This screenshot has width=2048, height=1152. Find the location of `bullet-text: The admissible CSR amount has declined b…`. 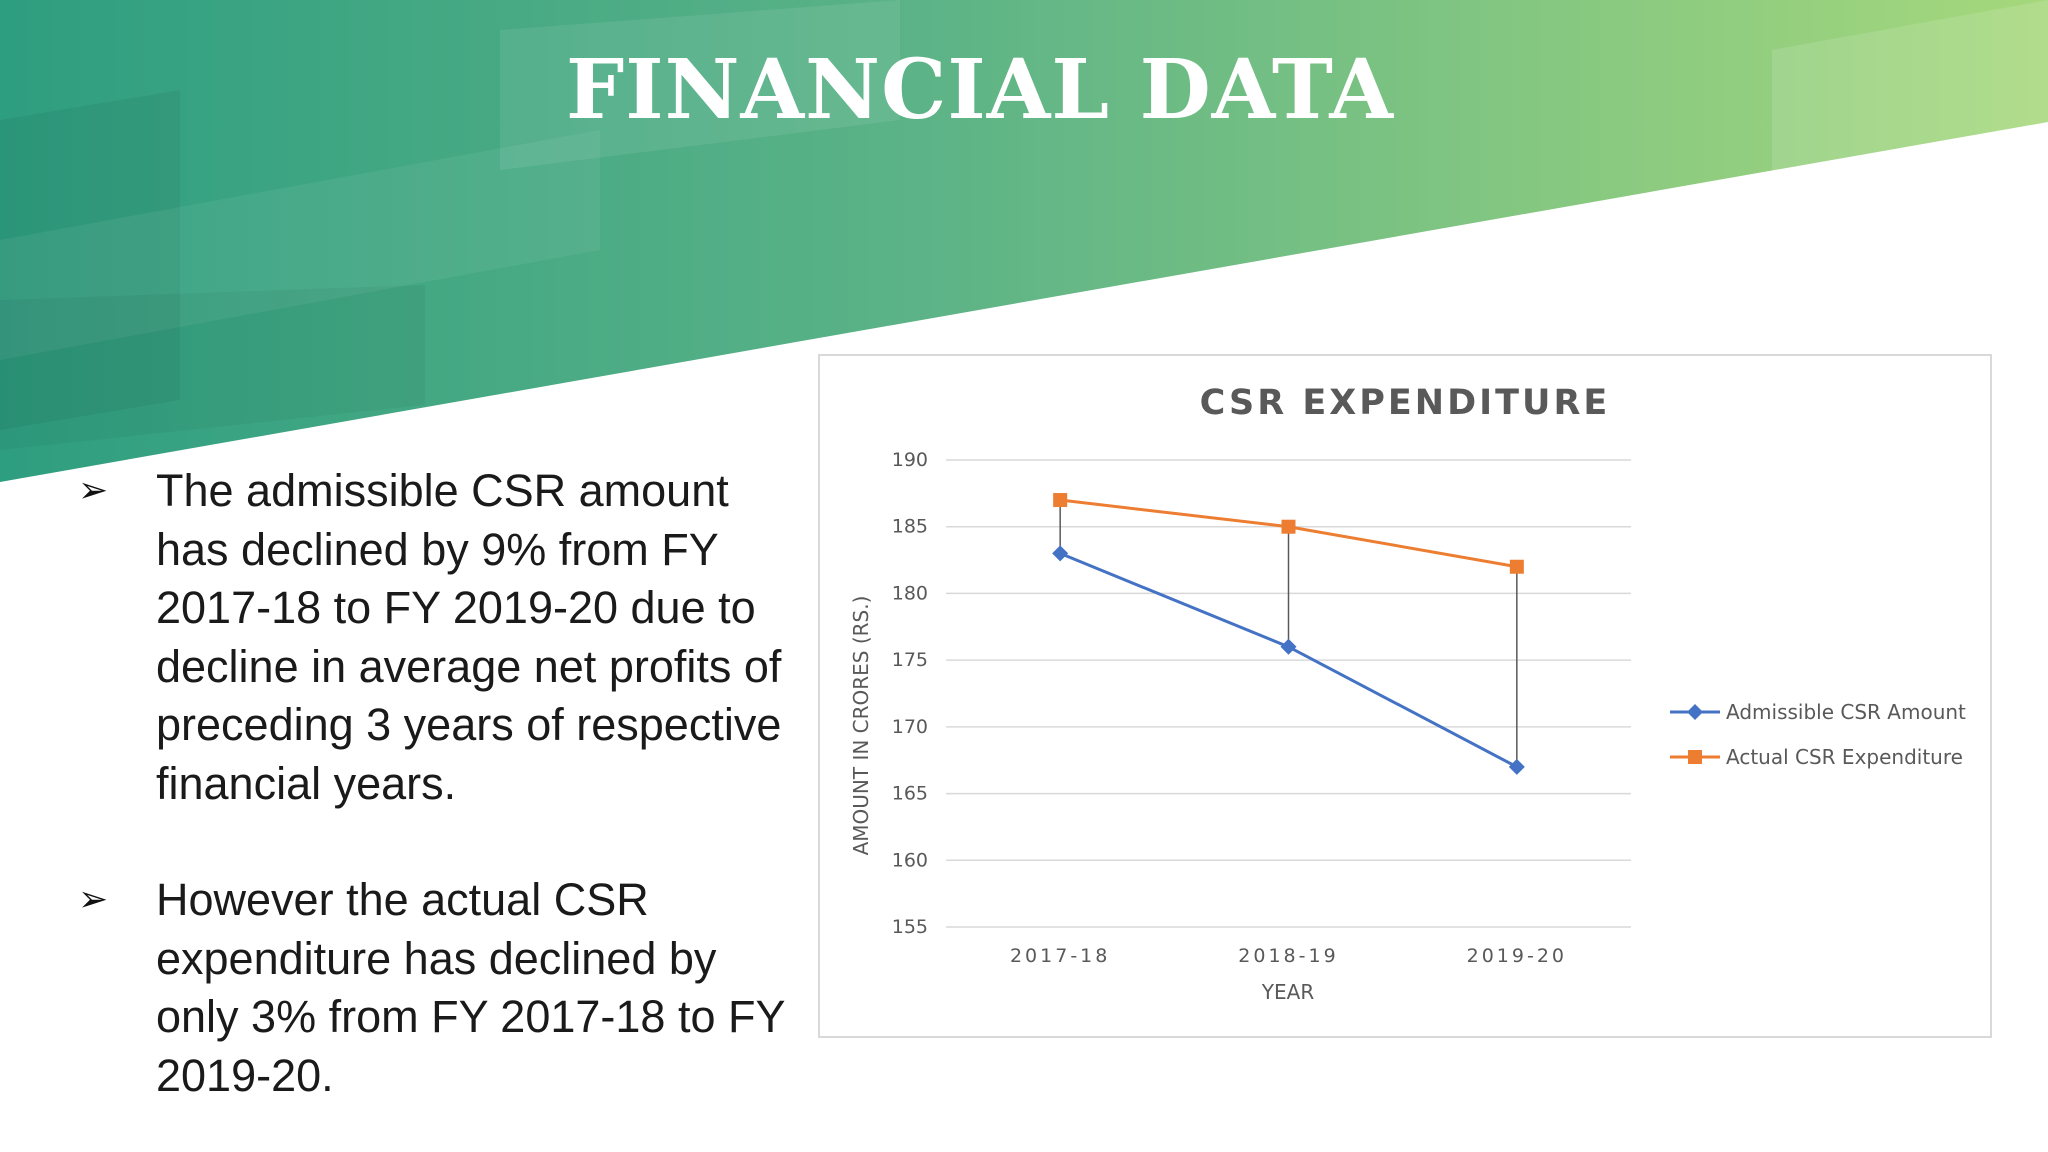

bullet-text: The admissible CSR amount has declined b… is located at coordinates (469, 637).